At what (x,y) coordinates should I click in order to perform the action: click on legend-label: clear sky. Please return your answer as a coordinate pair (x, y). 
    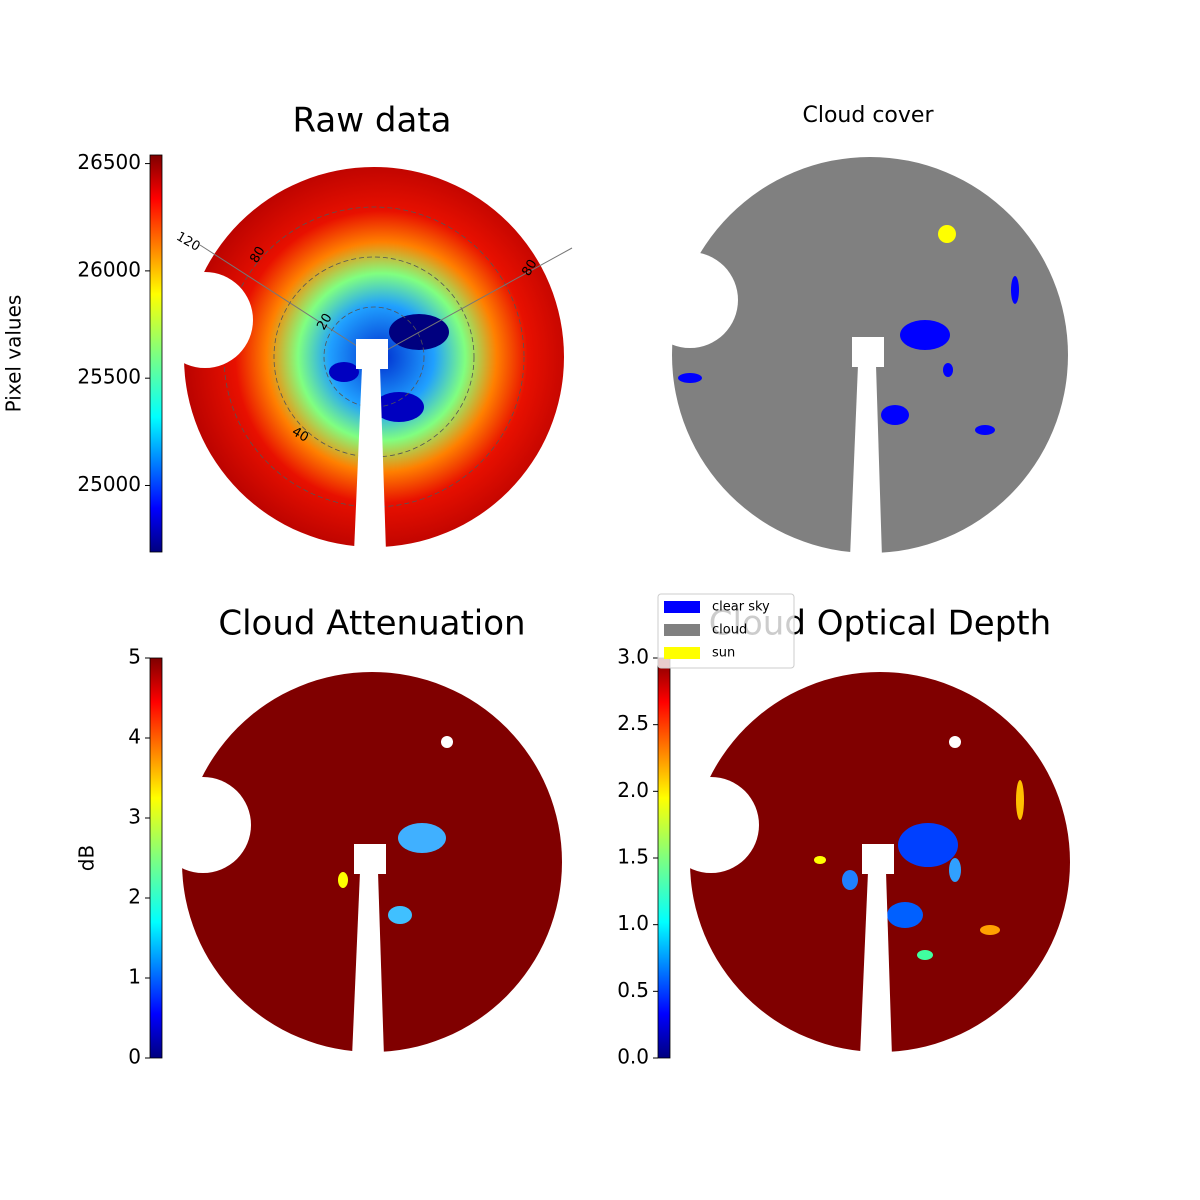
    Looking at the image, I should click on (741, 607).